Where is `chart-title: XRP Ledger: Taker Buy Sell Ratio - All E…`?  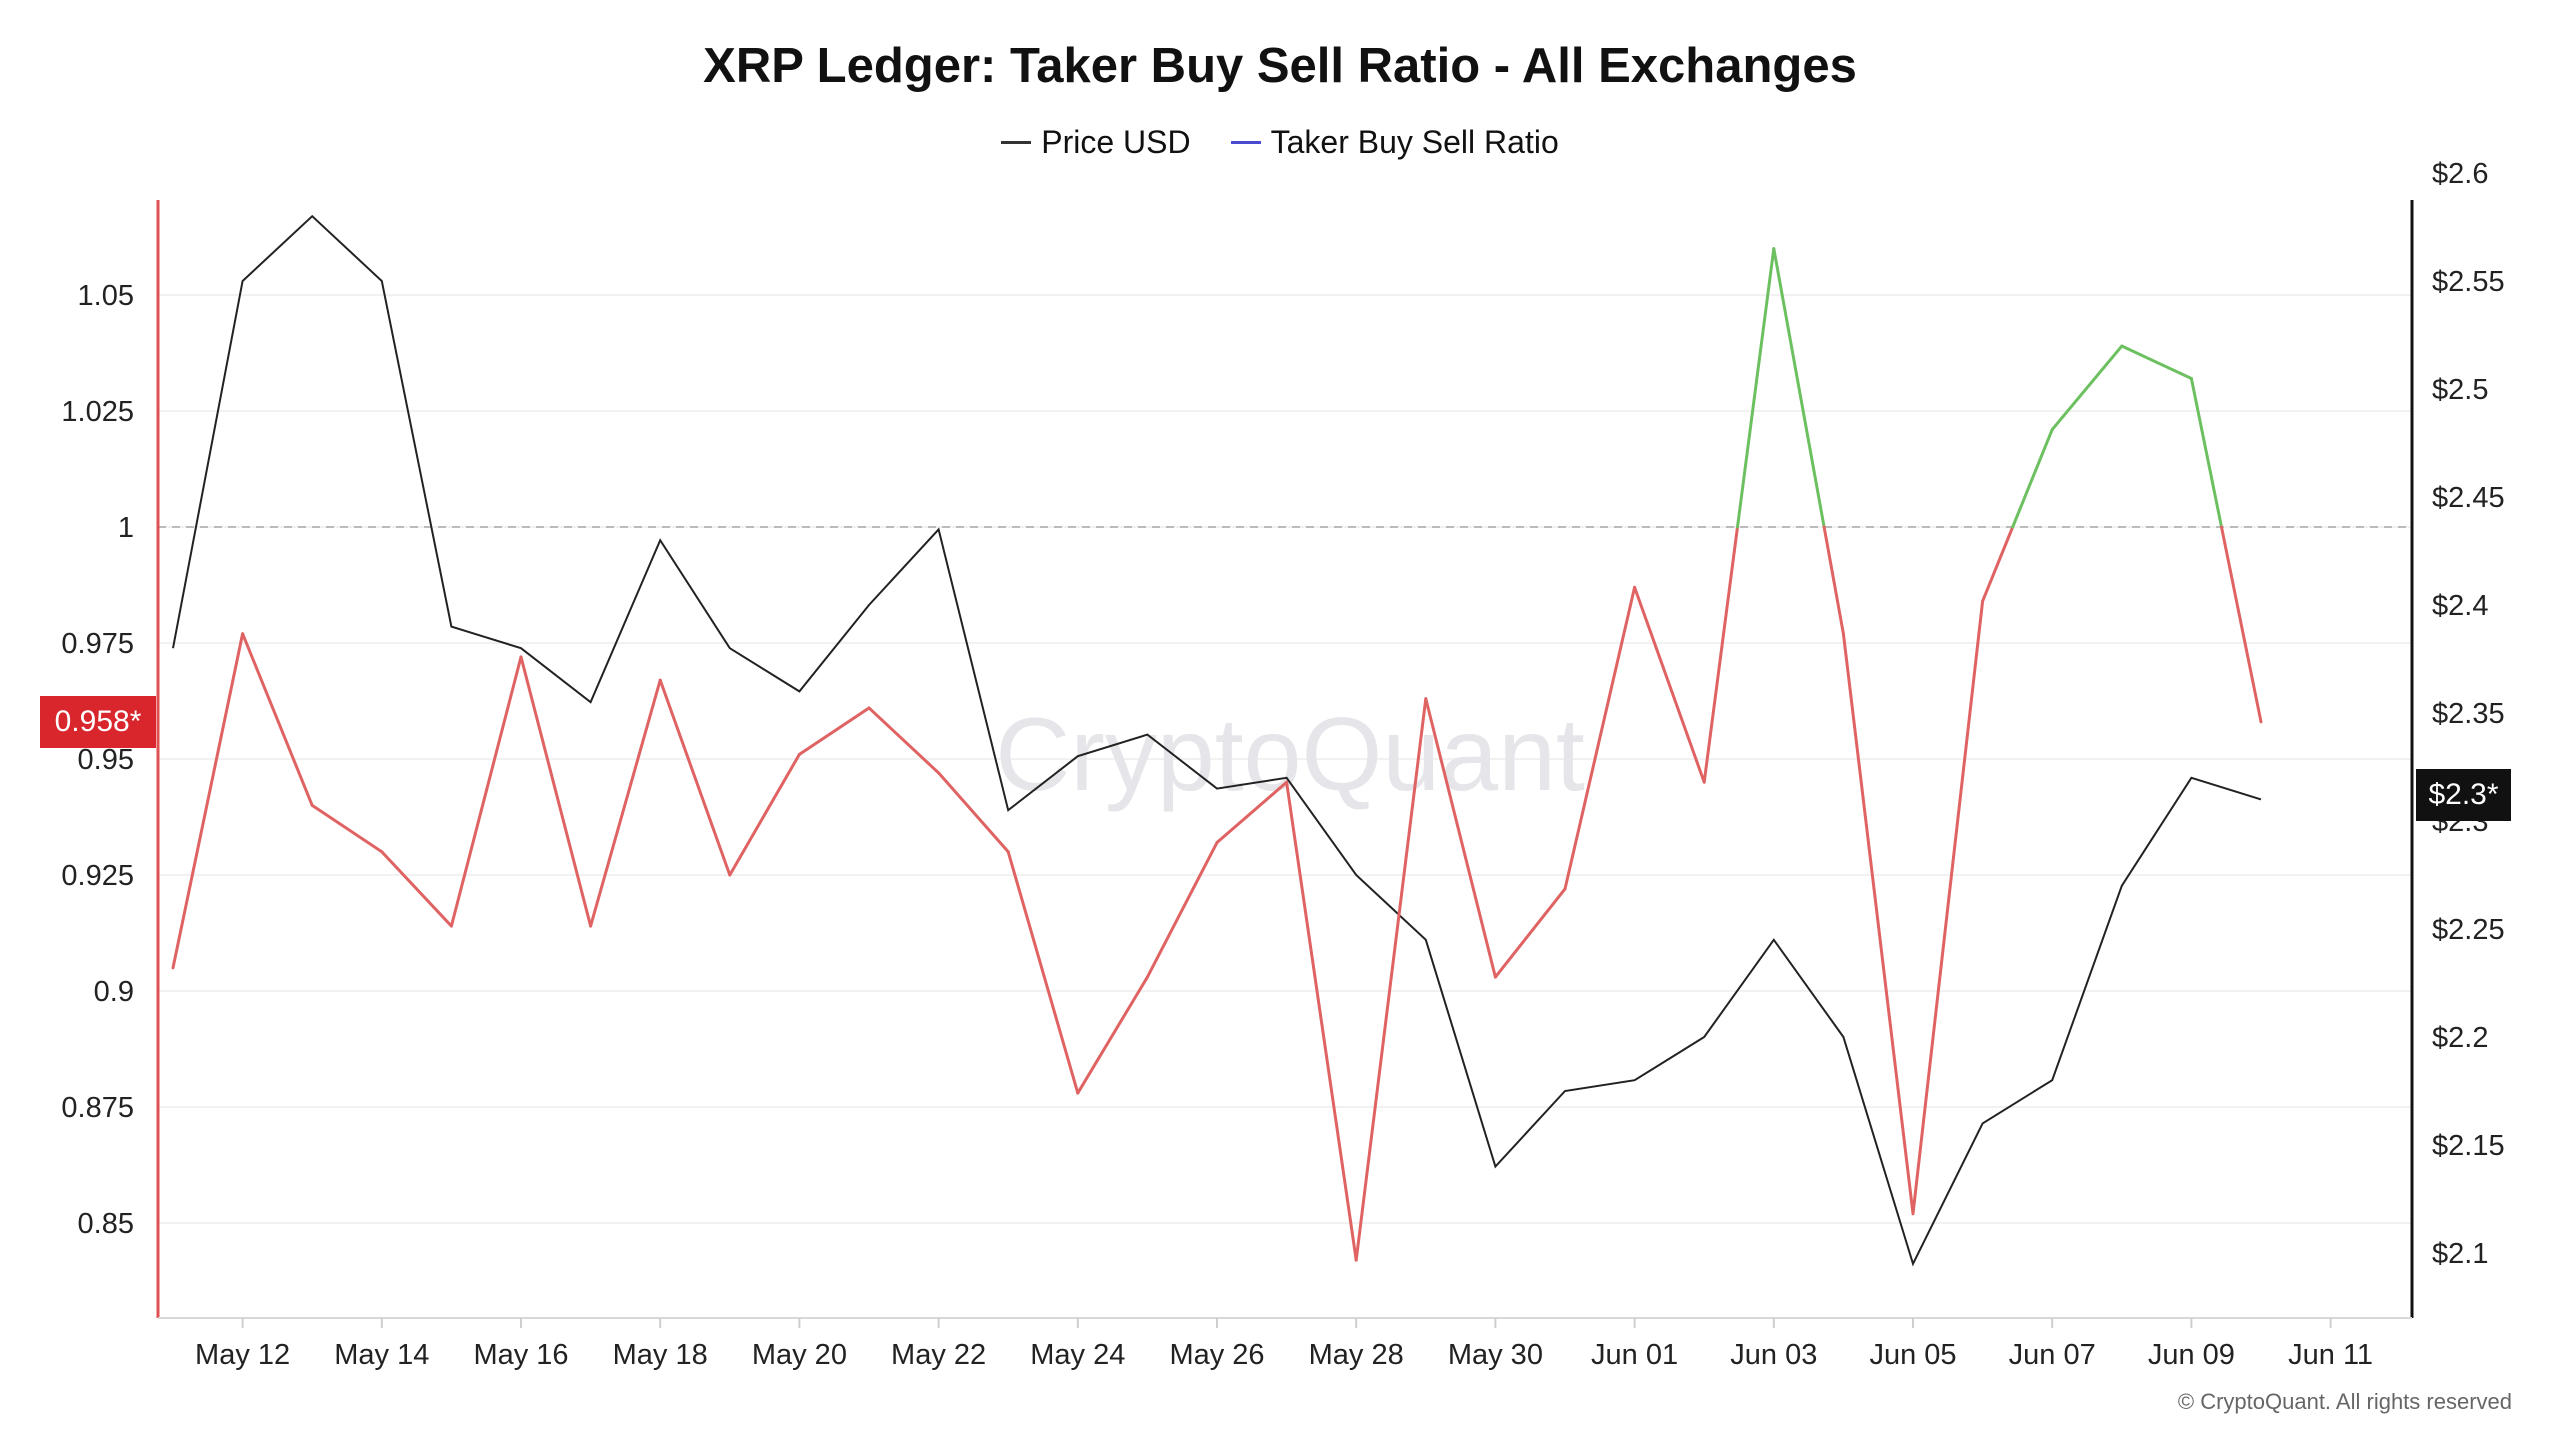
chart-title: XRP Ledger: Taker Buy Sell Ratio - All E… is located at coordinates (1280, 66).